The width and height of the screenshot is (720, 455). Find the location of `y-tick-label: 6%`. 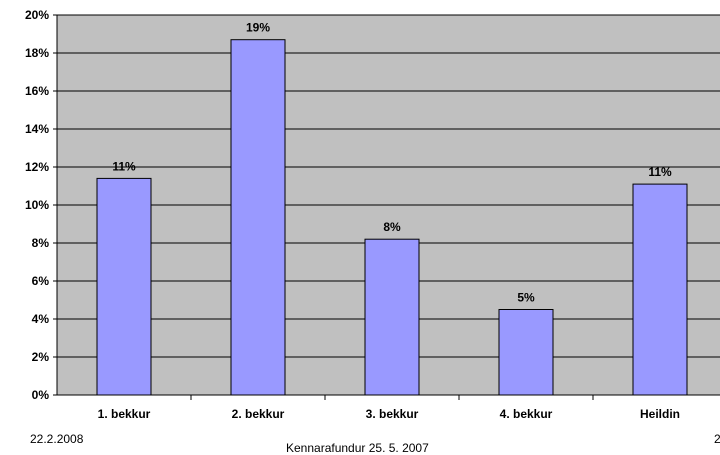

y-tick-label: 6% is located at coordinates (41, 281).